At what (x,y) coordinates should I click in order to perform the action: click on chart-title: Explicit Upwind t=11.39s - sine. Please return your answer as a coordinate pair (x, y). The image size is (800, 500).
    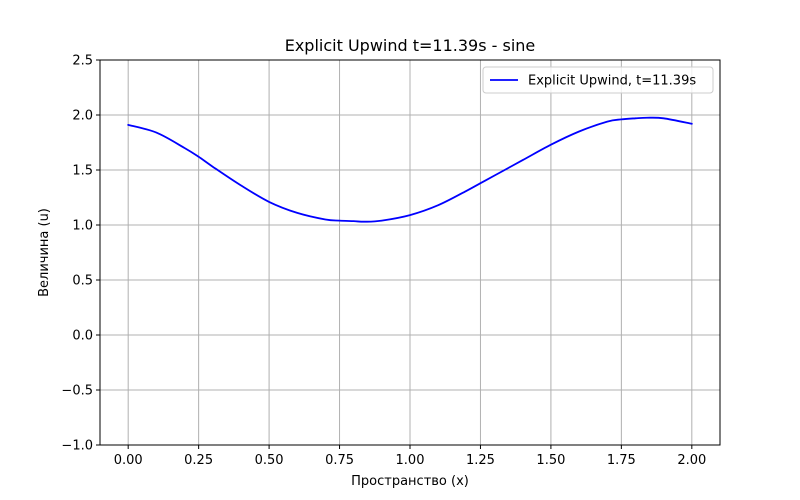
    Looking at the image, I should click on (410, 45).